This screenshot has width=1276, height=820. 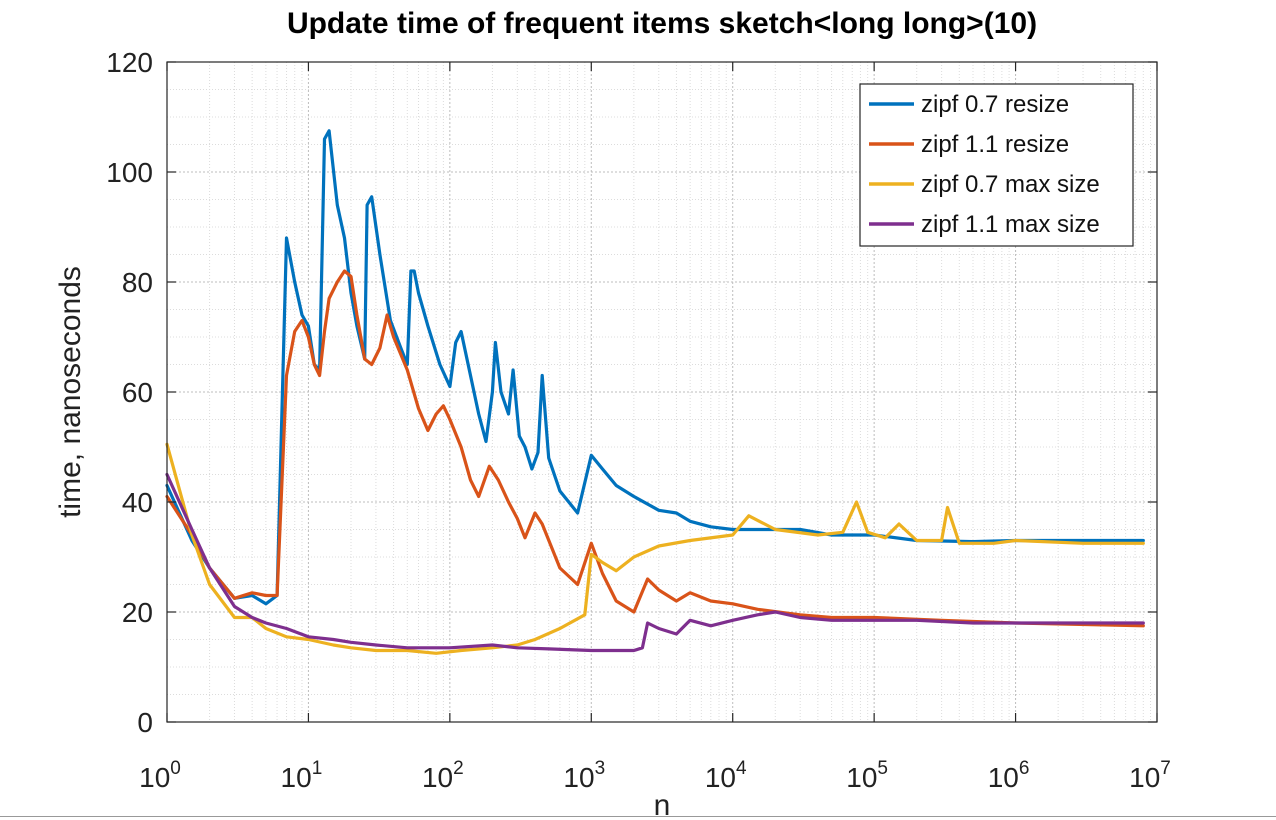 What do you see at coordinates (662, 804) in the screenshot?
I see `x-axis-label: n` at bounding box center [662, 804].